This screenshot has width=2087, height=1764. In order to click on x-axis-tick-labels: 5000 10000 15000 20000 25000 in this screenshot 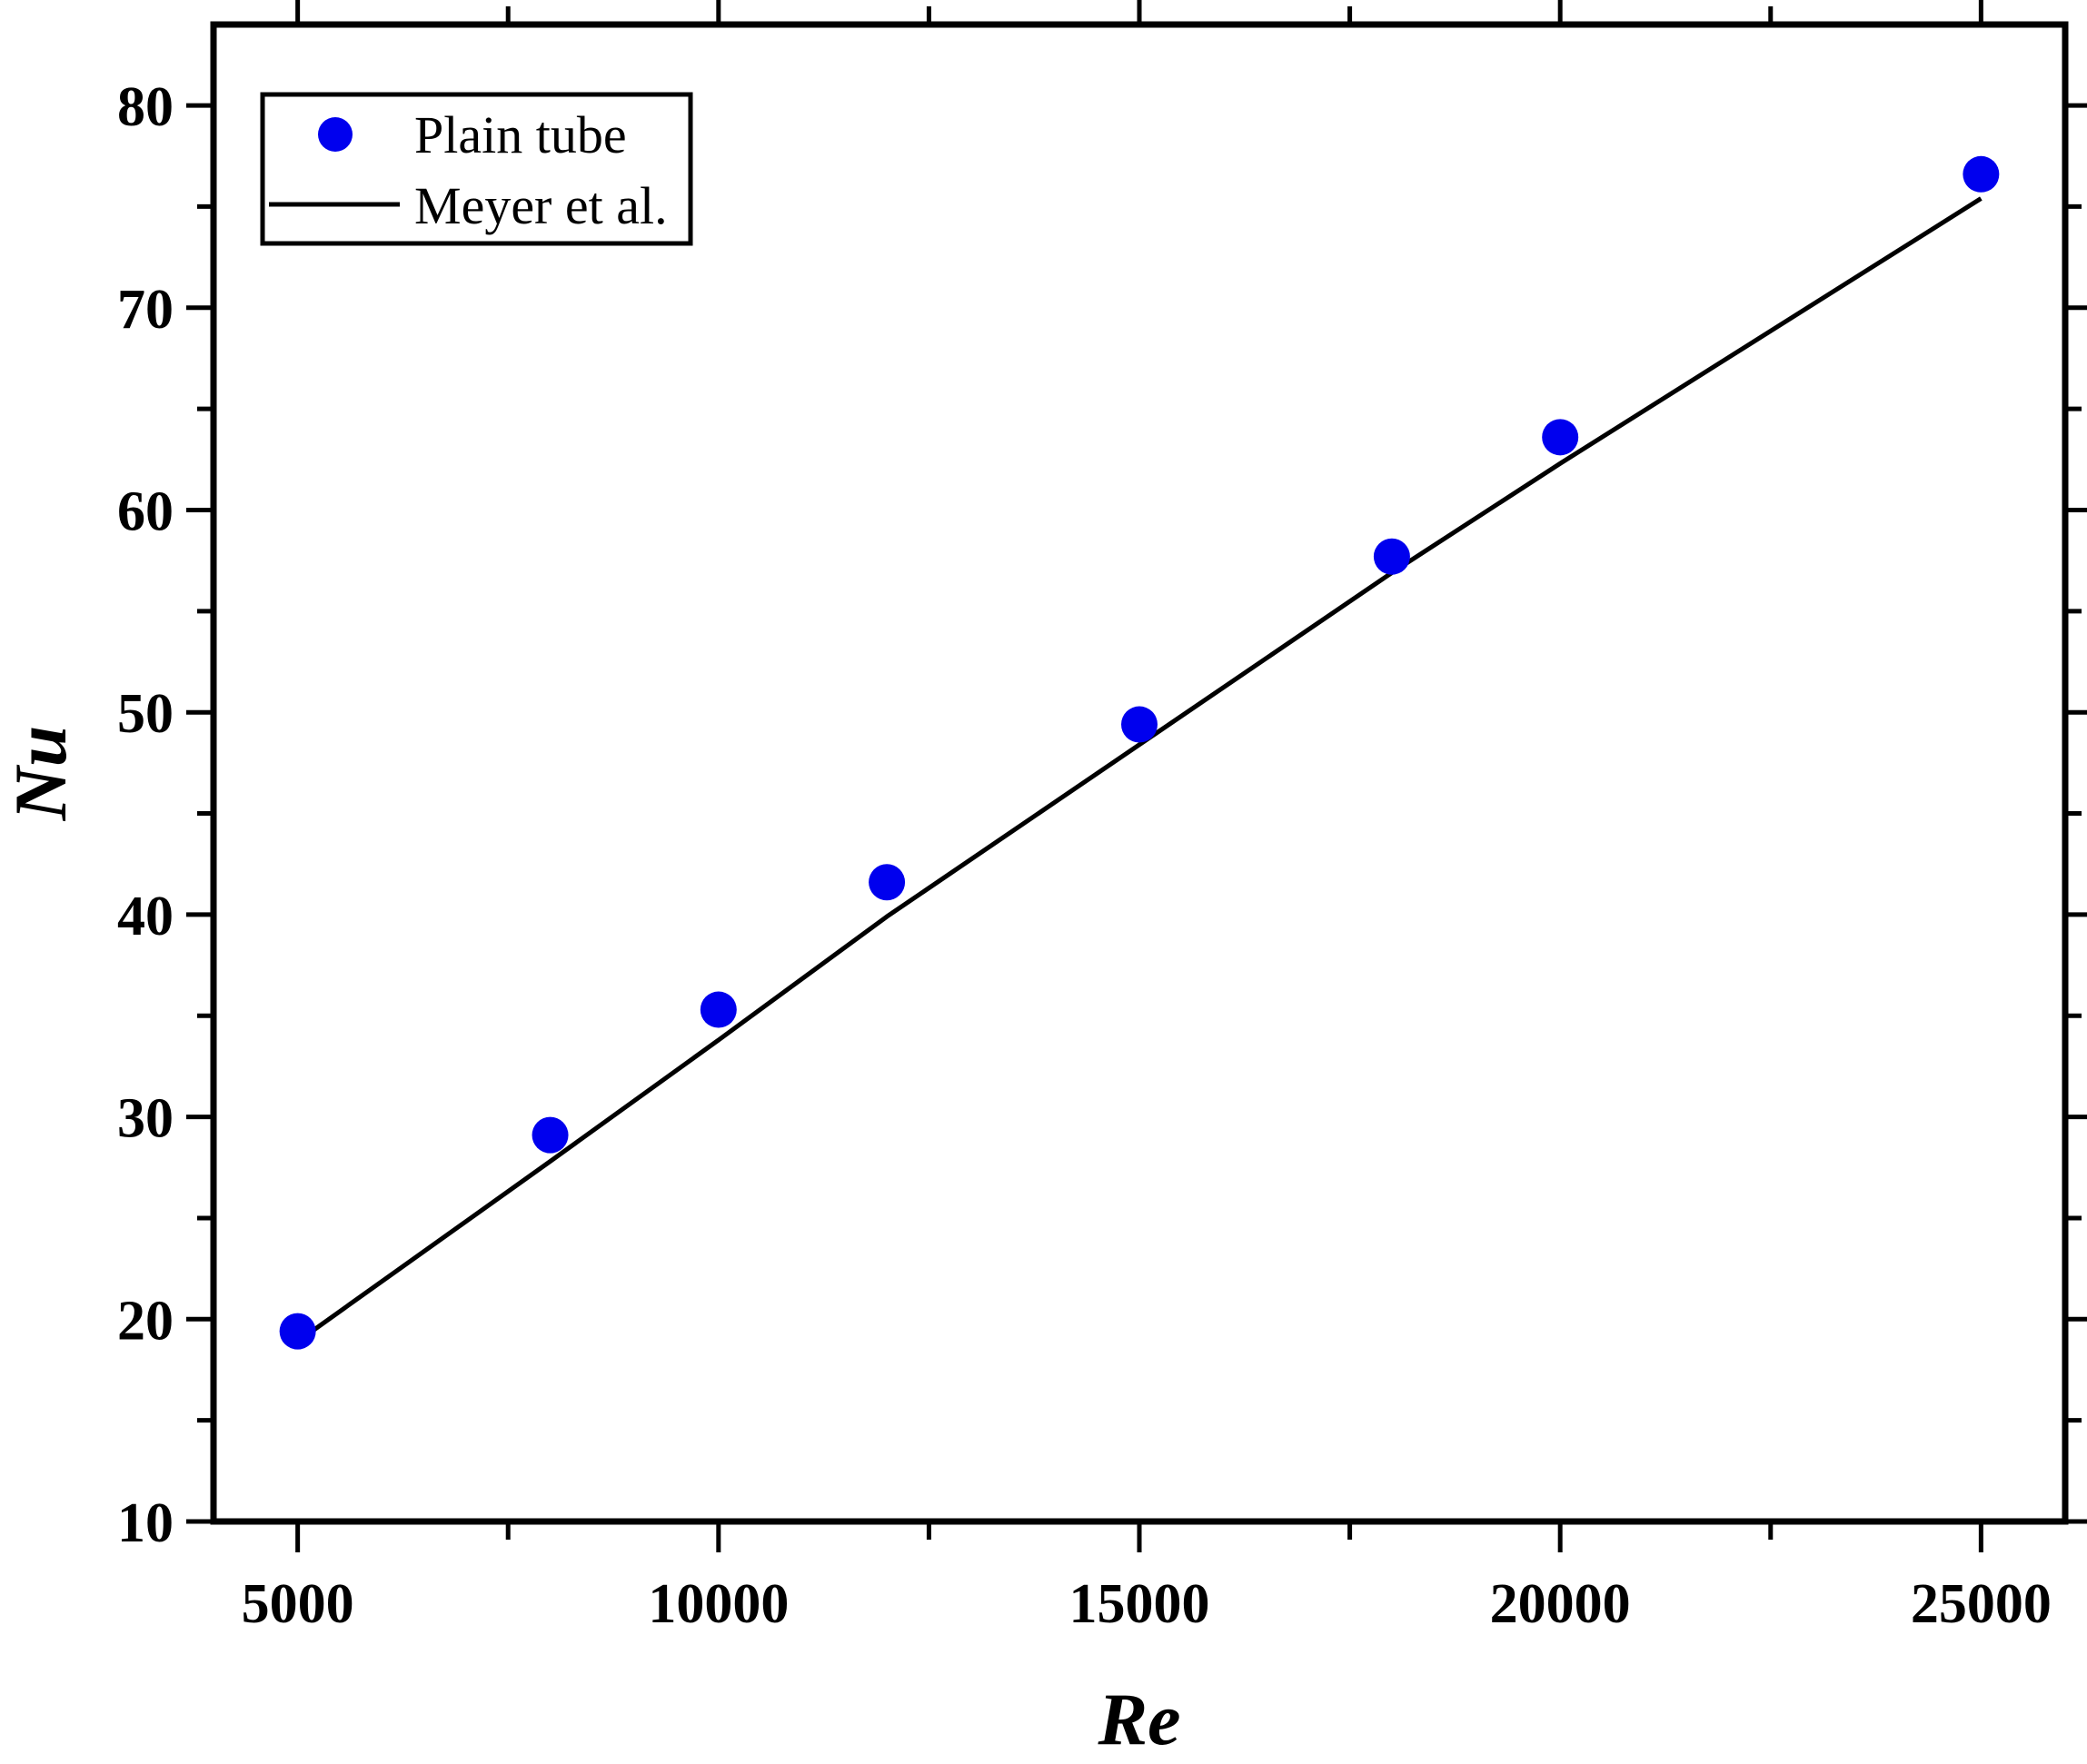, I will do `click(1147, 1604)`.